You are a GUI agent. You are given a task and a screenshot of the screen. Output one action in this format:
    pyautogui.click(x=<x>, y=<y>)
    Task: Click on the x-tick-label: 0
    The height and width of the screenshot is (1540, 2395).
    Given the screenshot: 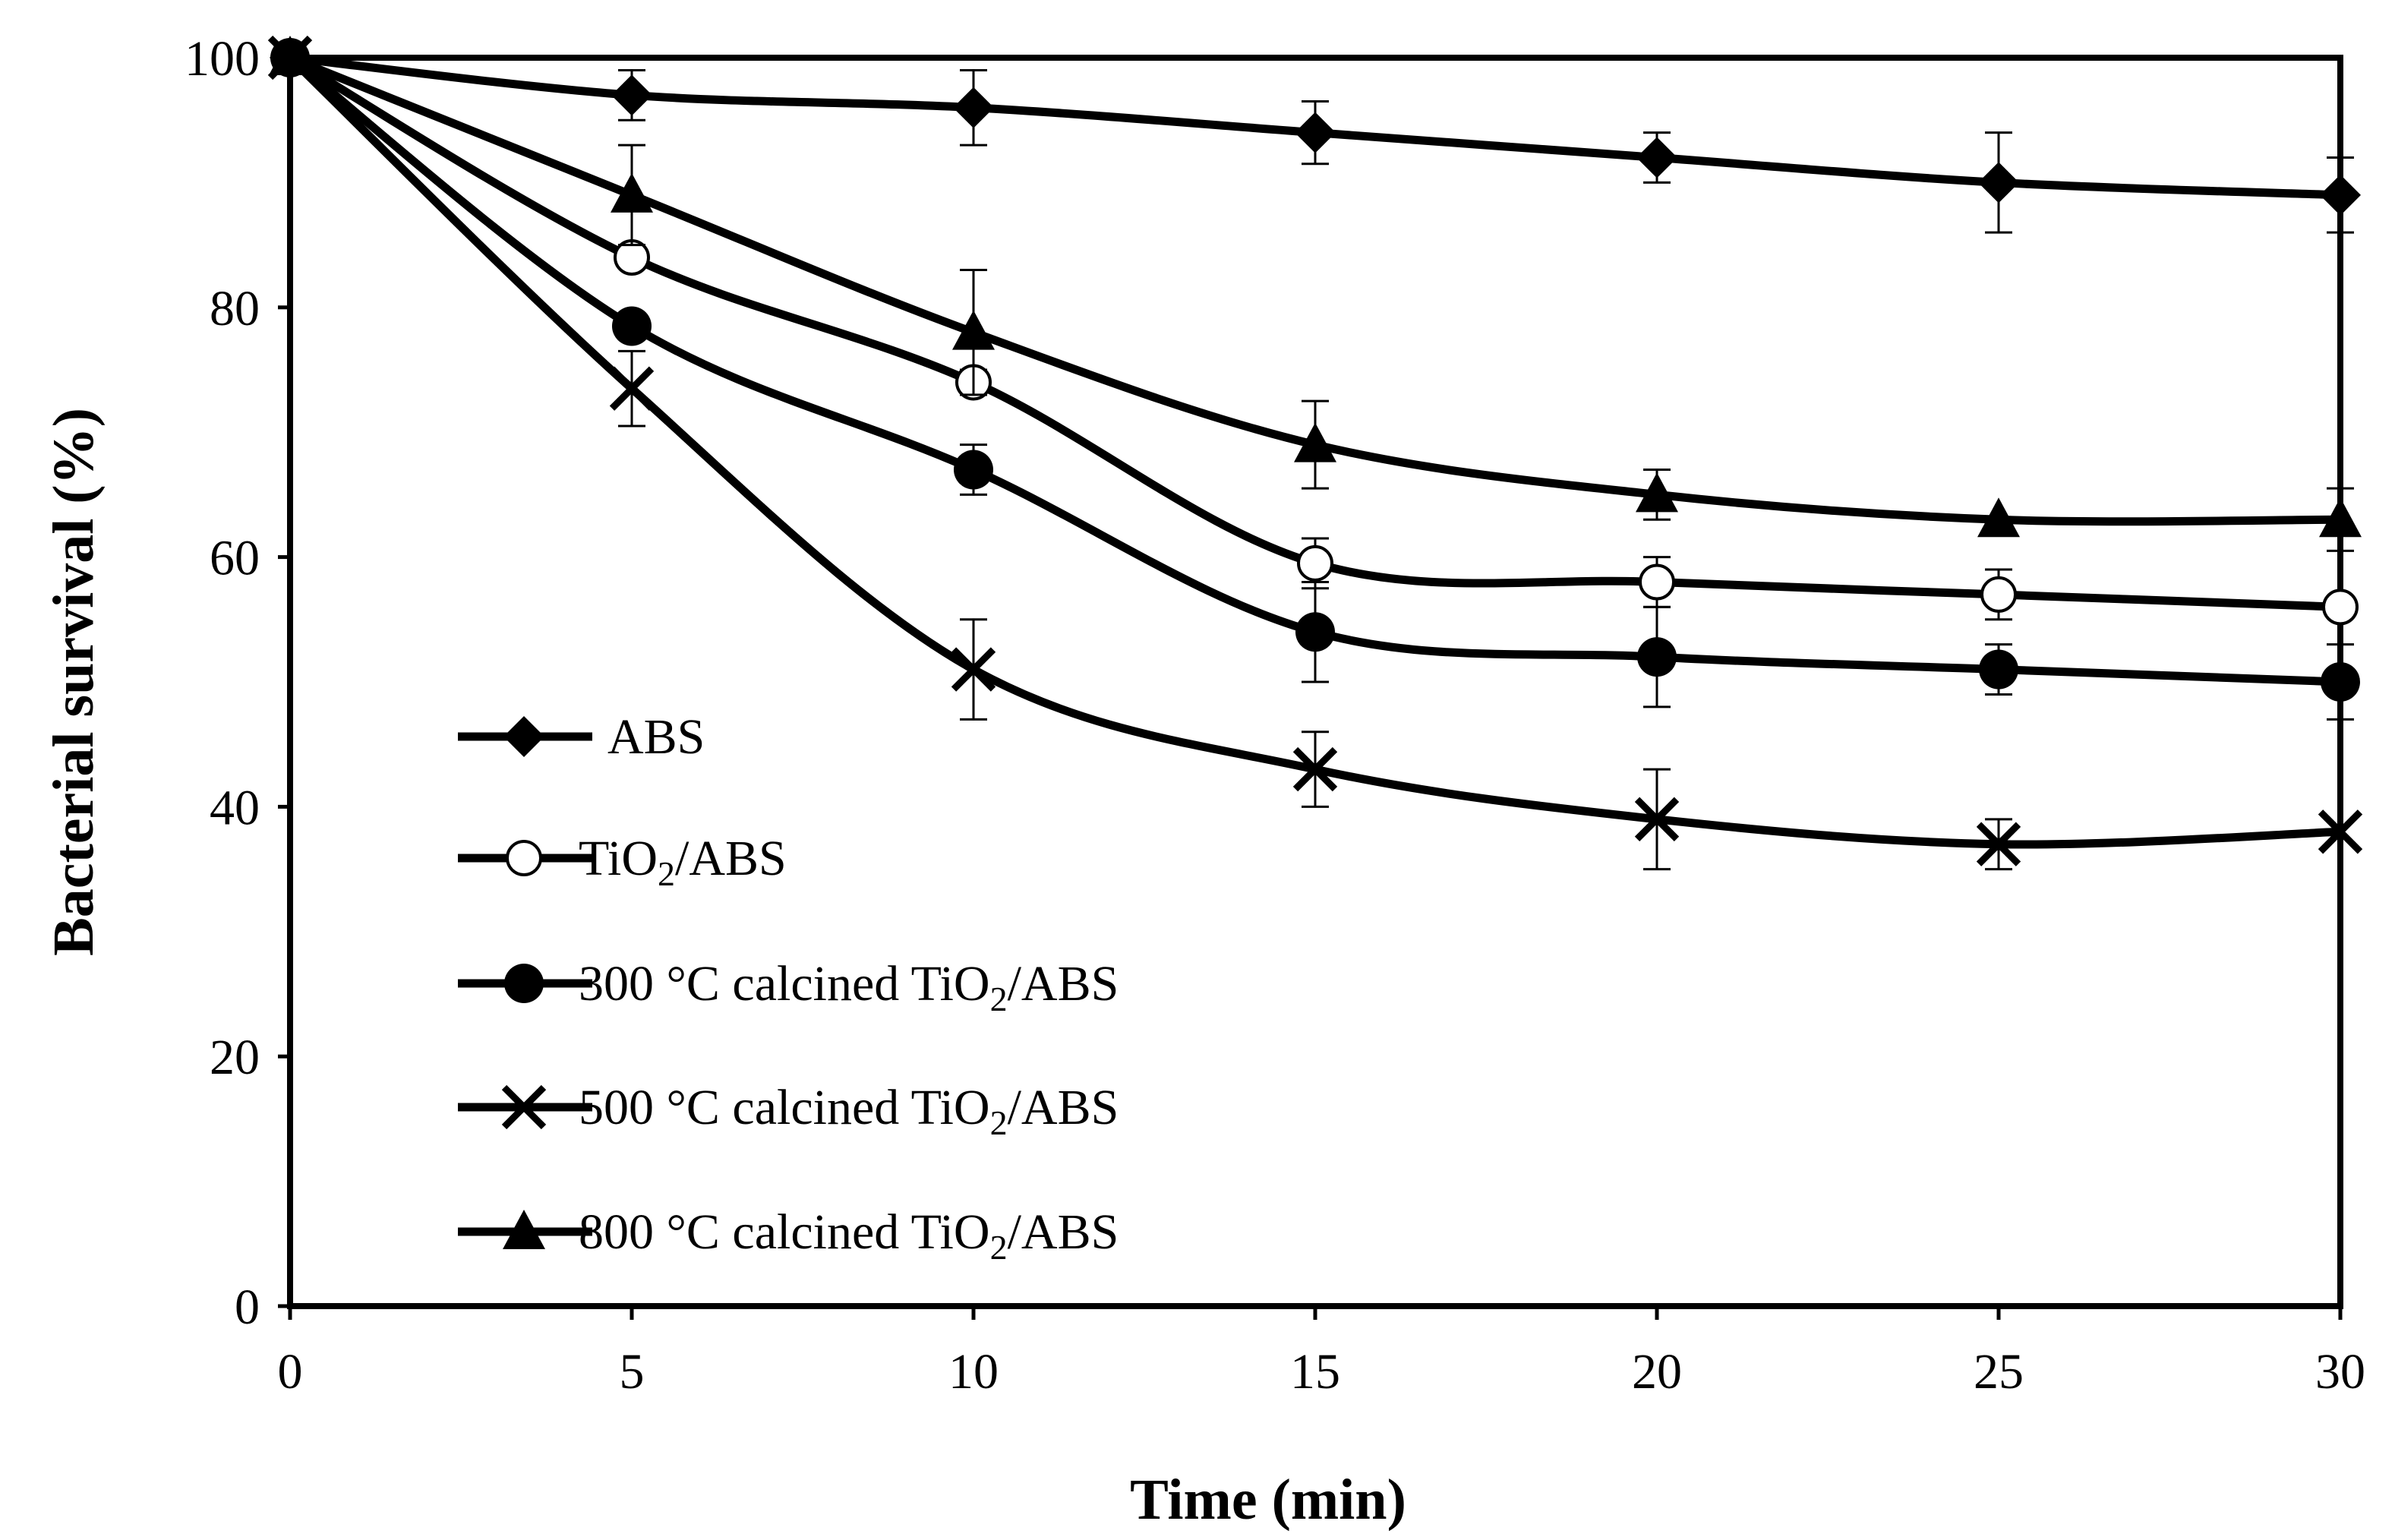 What is the action you would take?
    pyautogui.click(x=290, y=1372)
    